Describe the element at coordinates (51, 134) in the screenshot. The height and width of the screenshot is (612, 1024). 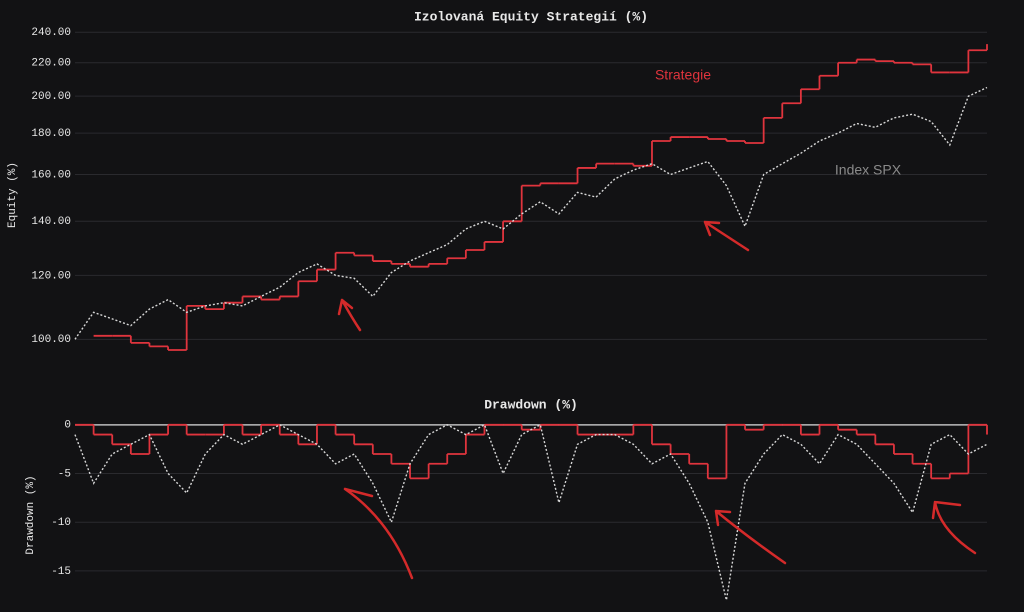
I see `y-tick-label: 180.00` at that location.